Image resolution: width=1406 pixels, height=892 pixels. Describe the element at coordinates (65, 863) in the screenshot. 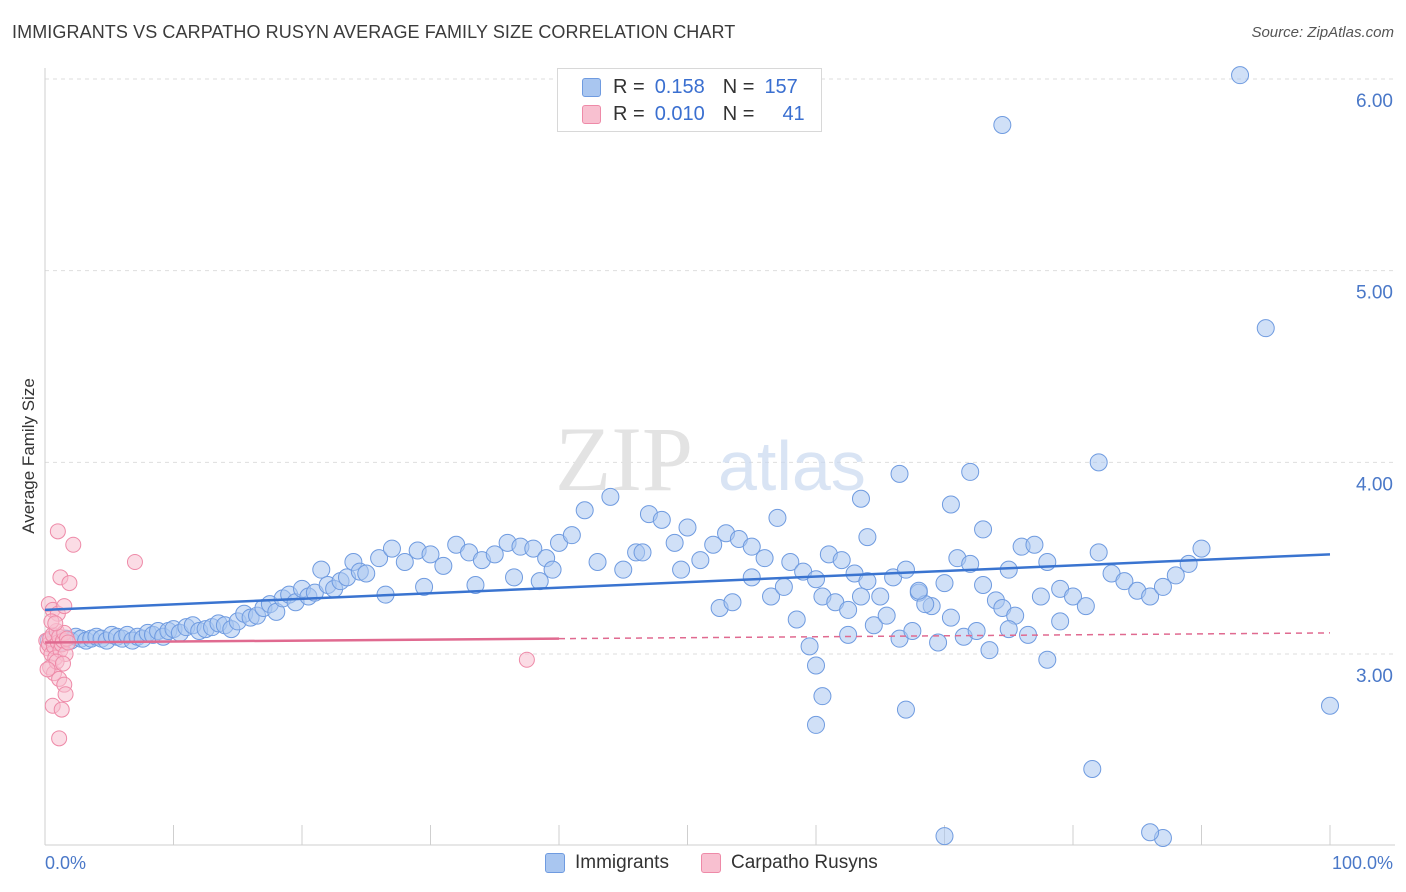

I see `x-tick-label: 0.0%` at that location.